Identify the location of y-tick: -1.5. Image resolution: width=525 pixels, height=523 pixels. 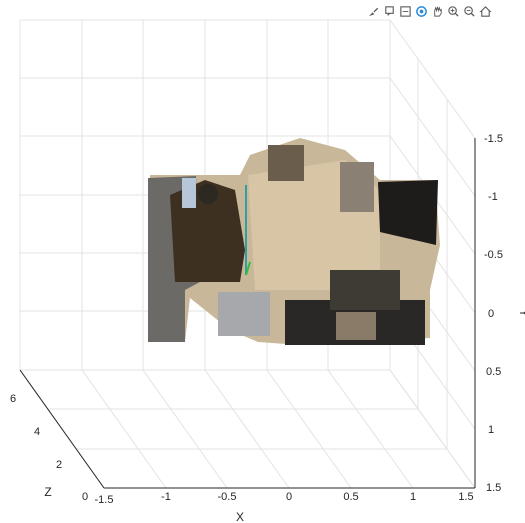
(493, 139).